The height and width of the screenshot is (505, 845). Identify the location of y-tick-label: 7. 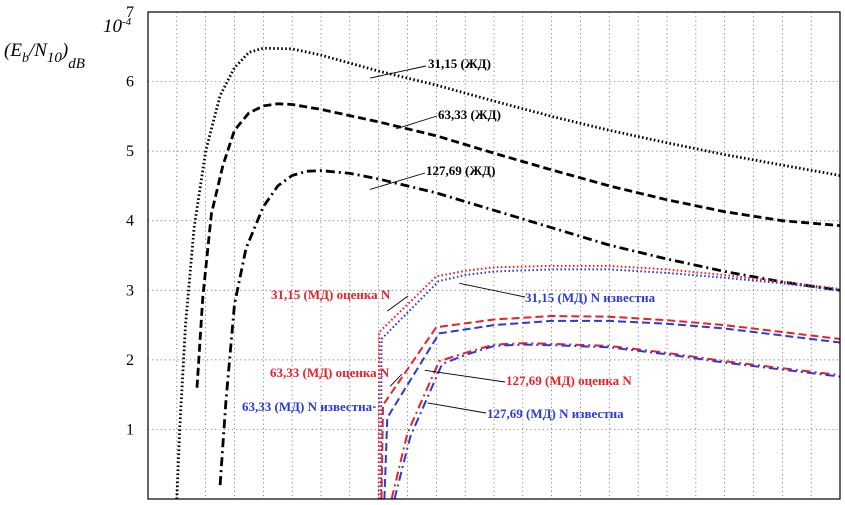
(130, 12).